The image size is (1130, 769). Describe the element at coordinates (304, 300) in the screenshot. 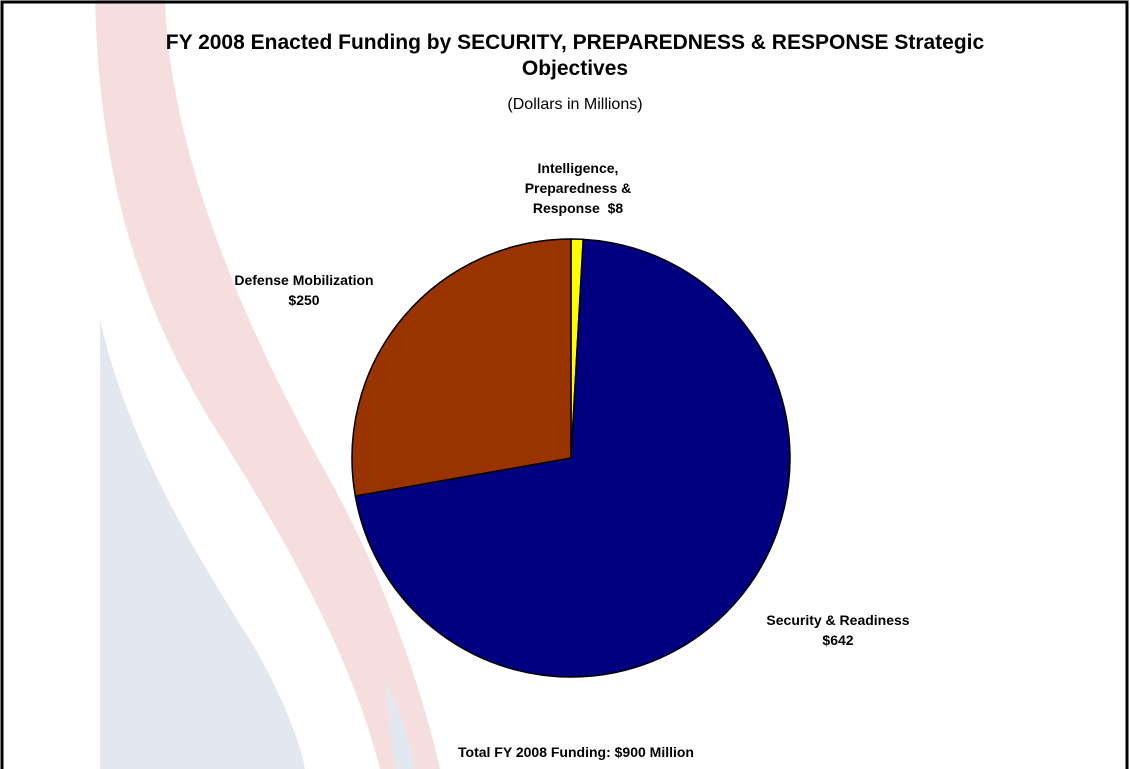

I see `value-label: $250` at that location.